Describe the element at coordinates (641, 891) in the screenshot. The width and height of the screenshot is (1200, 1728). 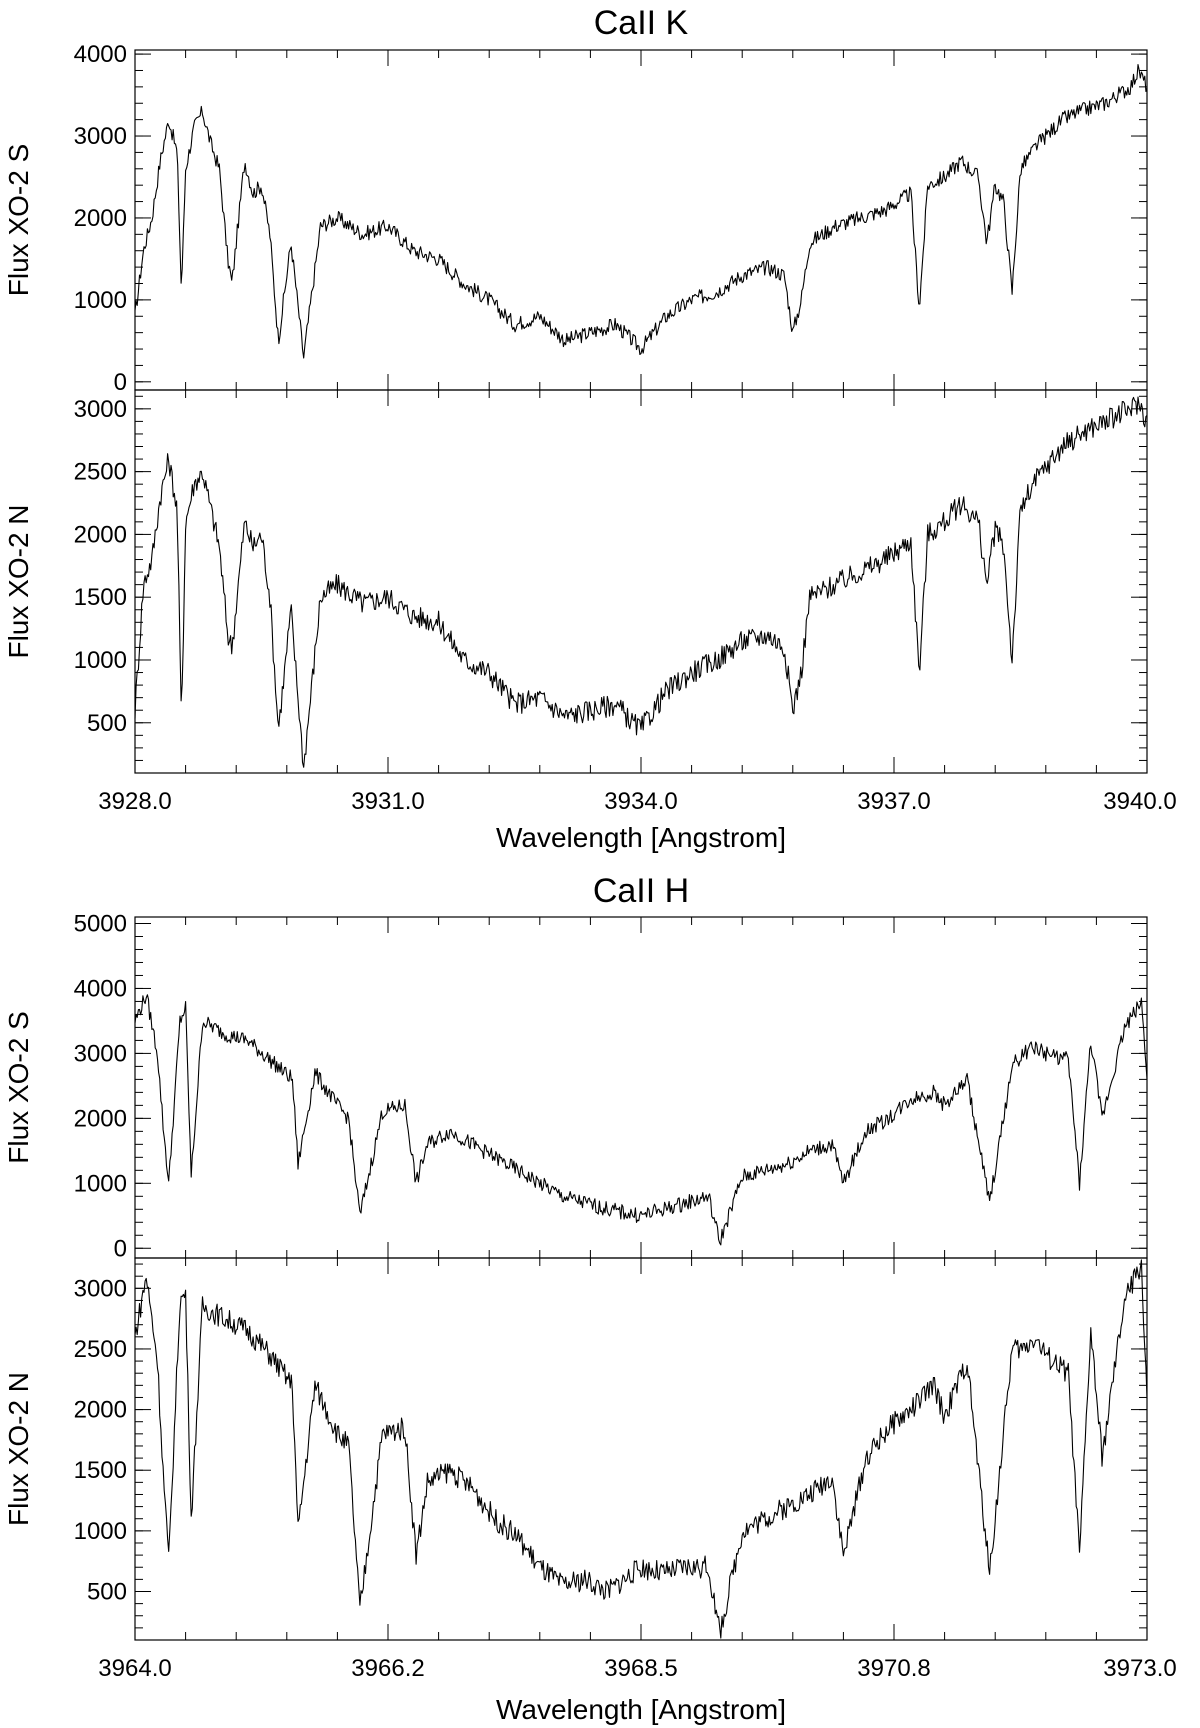
I see `caii-h-title: CaII H` at that location.